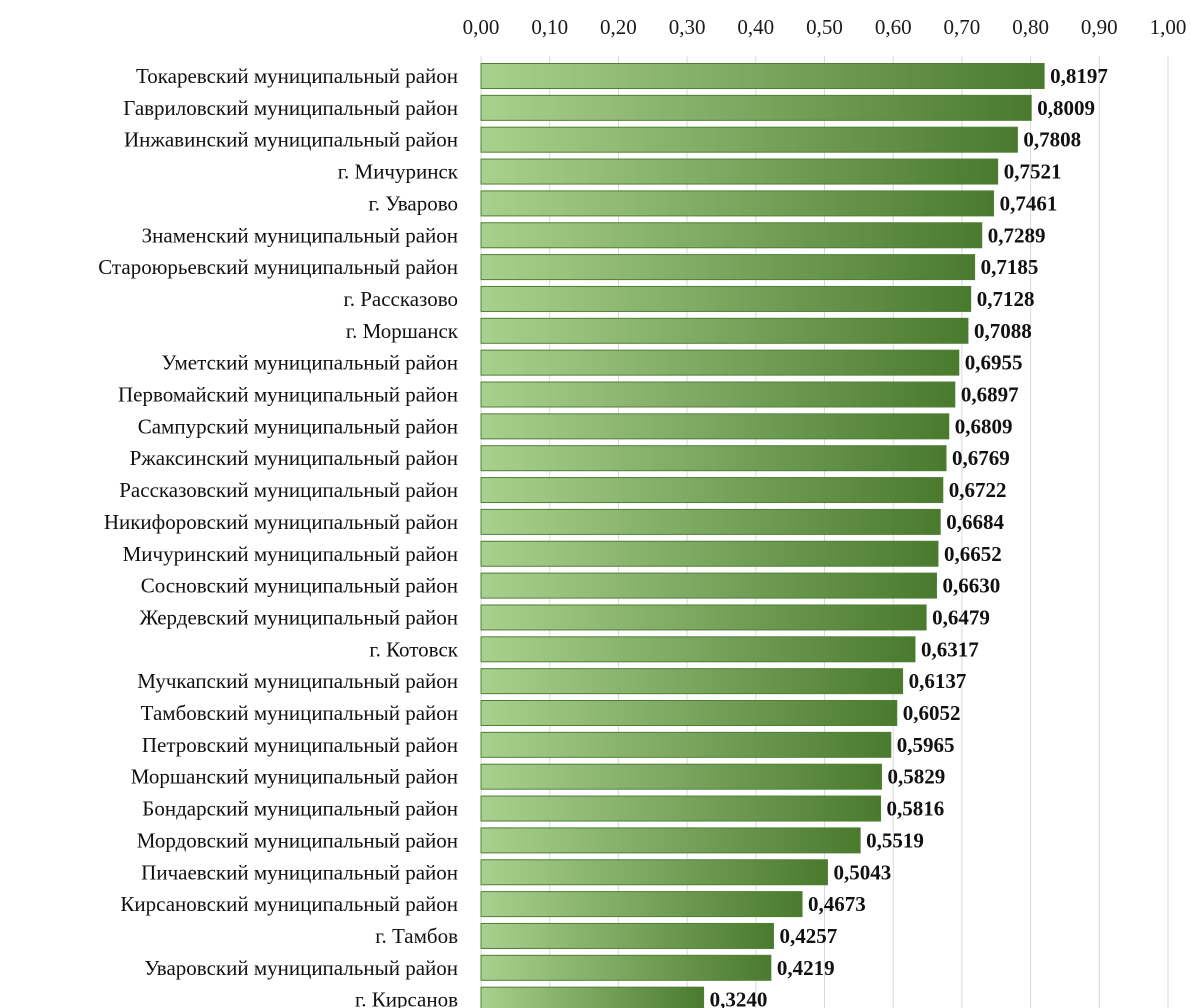 The height and width of the screenshot is (1008, 1190). I want to click on category-label: Инжавинский муниципальный район, so click(291, 140).